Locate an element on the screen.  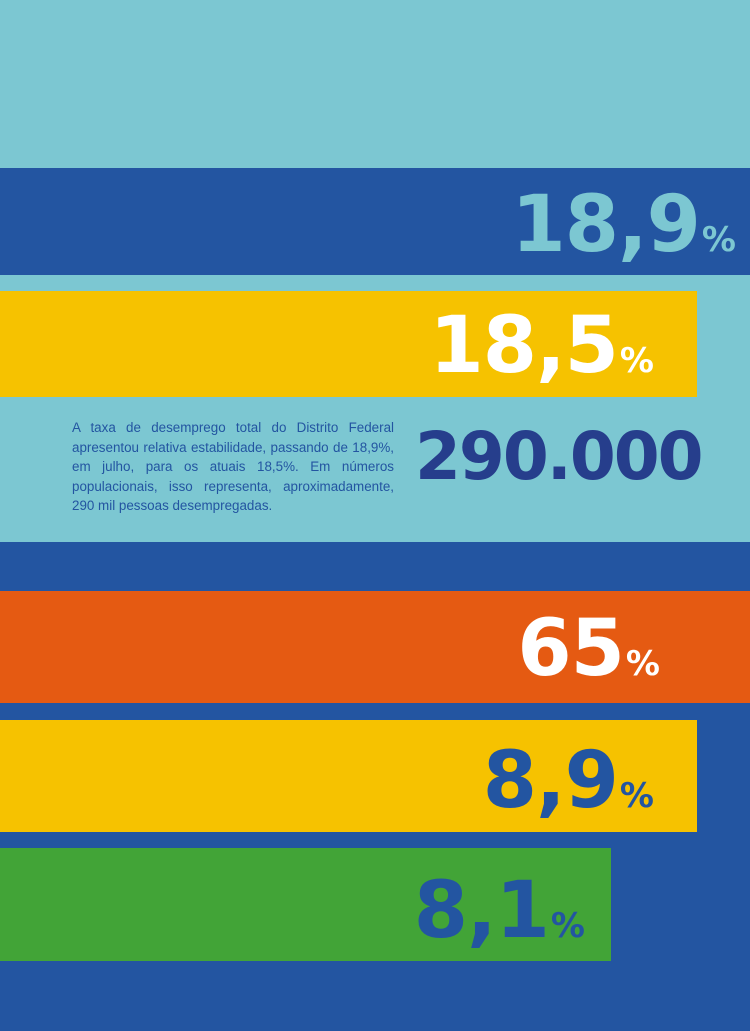
stat-number: 290.000 is located at coordinates (559, 456).